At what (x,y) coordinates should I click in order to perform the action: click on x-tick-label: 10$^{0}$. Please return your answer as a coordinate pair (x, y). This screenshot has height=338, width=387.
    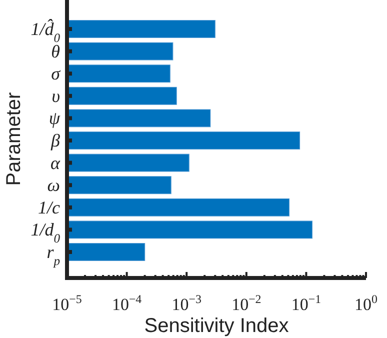
    Looking at the image, I should click on (366, 303).